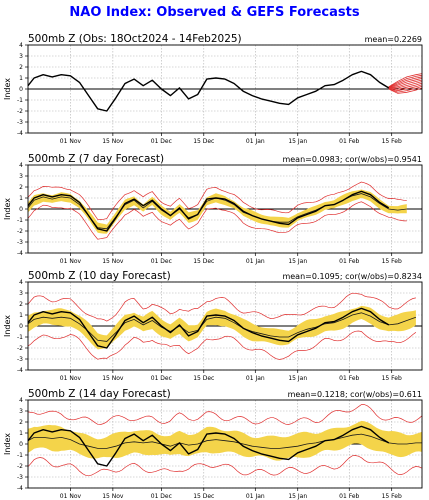 This screenshot has height=500, width=429. I want to click on panel-title: 500mb Z (14 day Forecast), so click(99, 394).